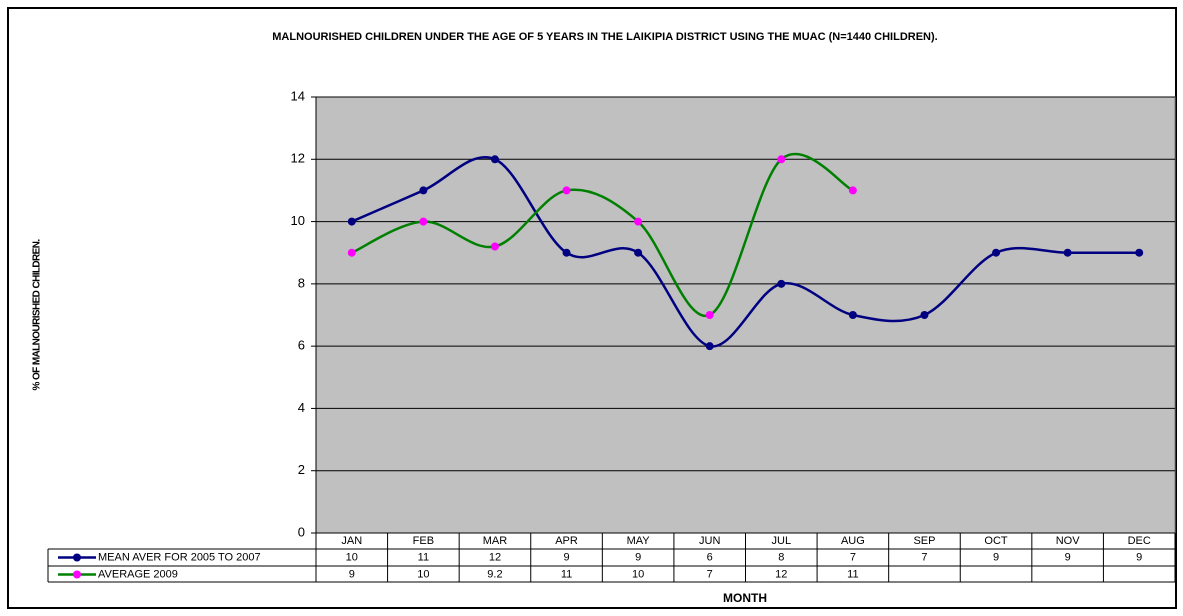  What do you see at coordinates (1139, 541) in the screenshot?
I see `x-tick-label: DEC` at bounding box center [1139, 541].